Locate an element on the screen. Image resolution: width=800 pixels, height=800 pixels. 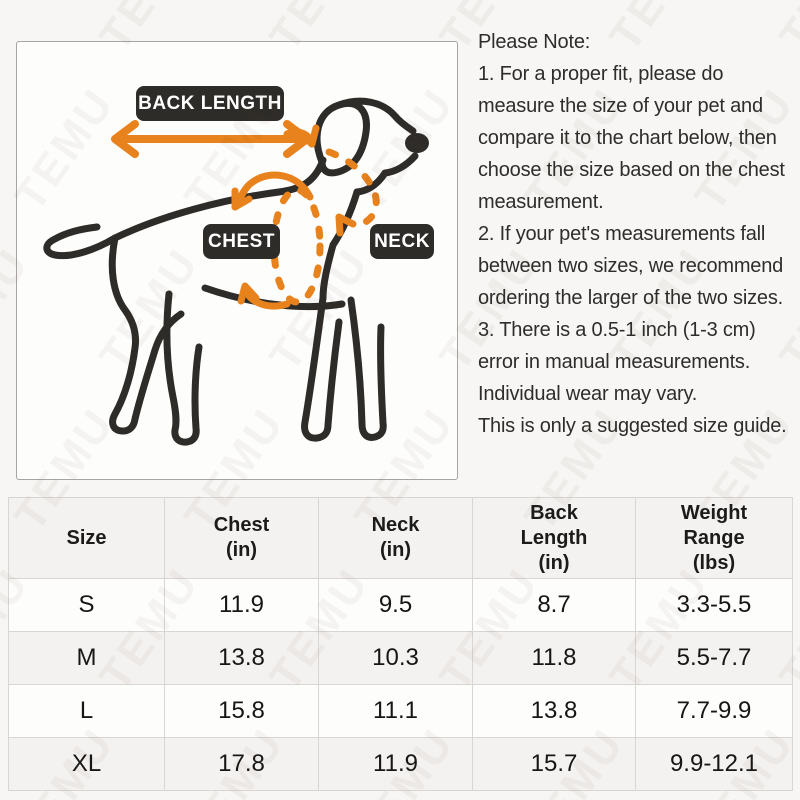
chest-cell: 11.9 is located at coordinates (241, 605).